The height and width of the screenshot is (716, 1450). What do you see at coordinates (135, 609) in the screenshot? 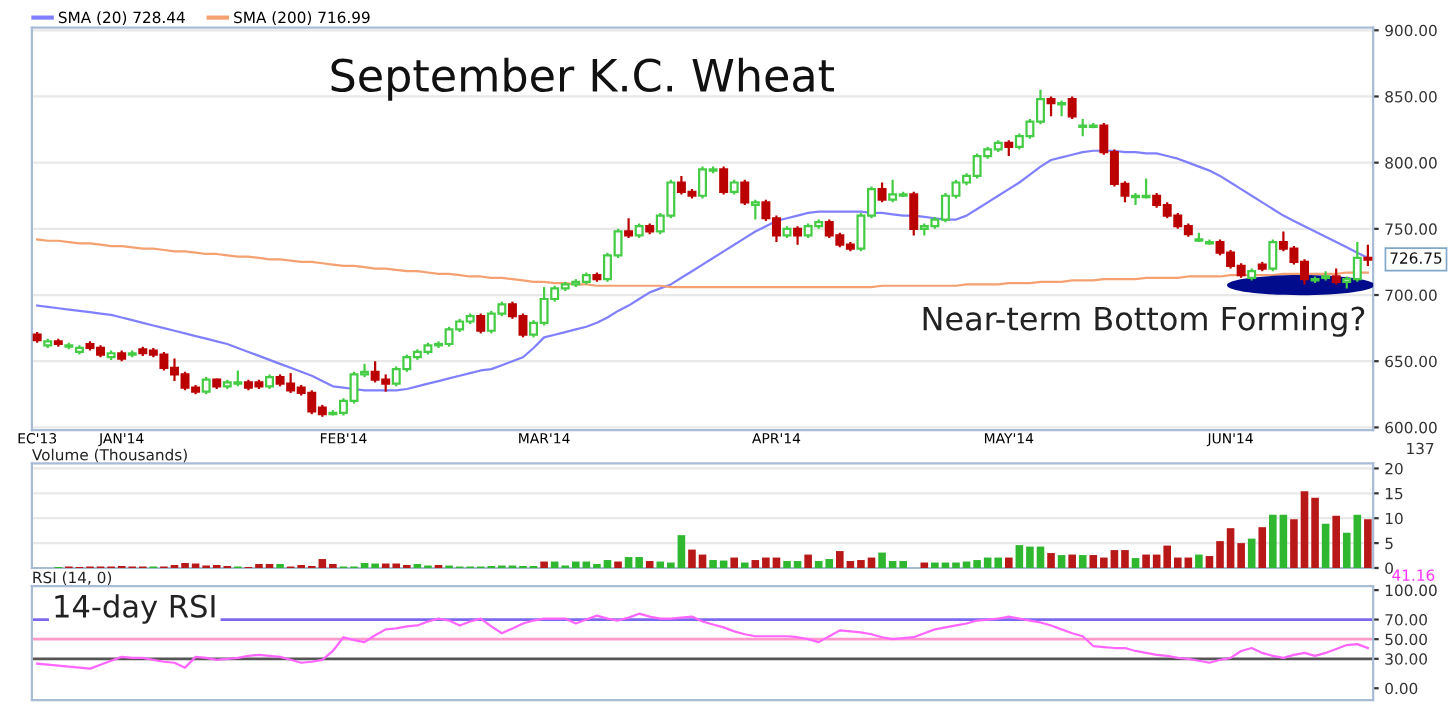
I see `annotation: 14-day RSI` at bounding box center [135, 609].